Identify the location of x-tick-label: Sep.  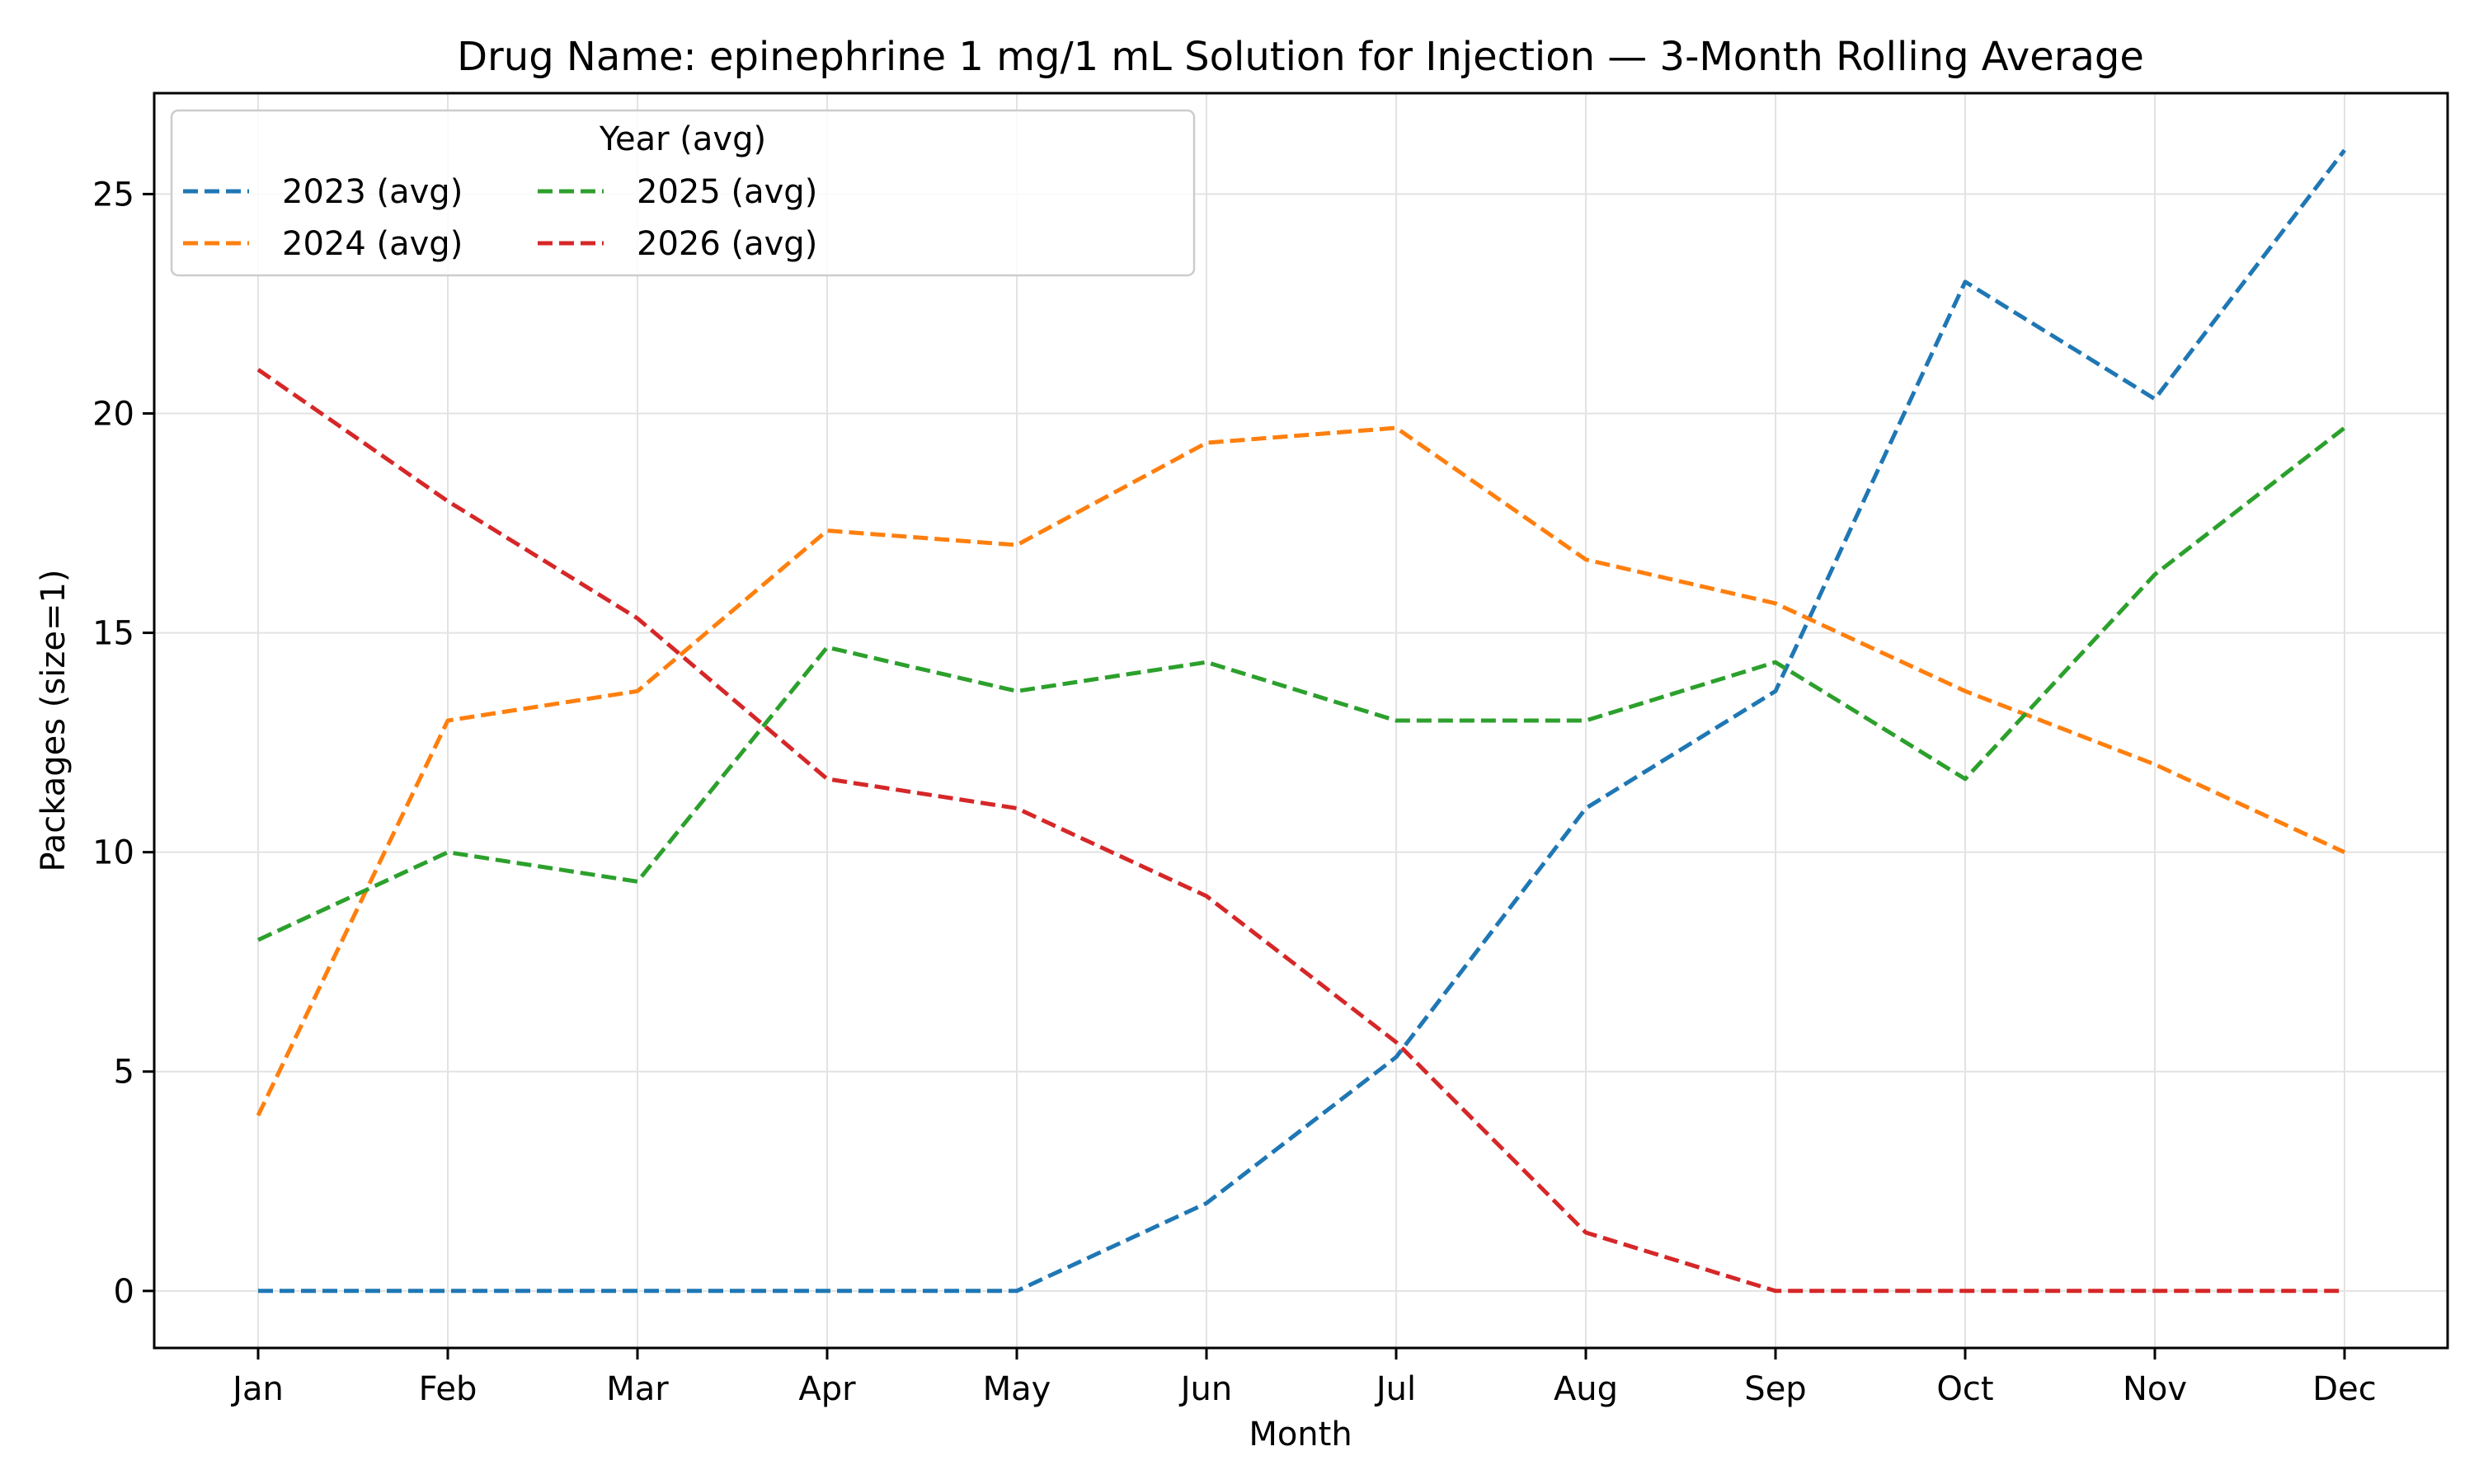
(1775, 1389).